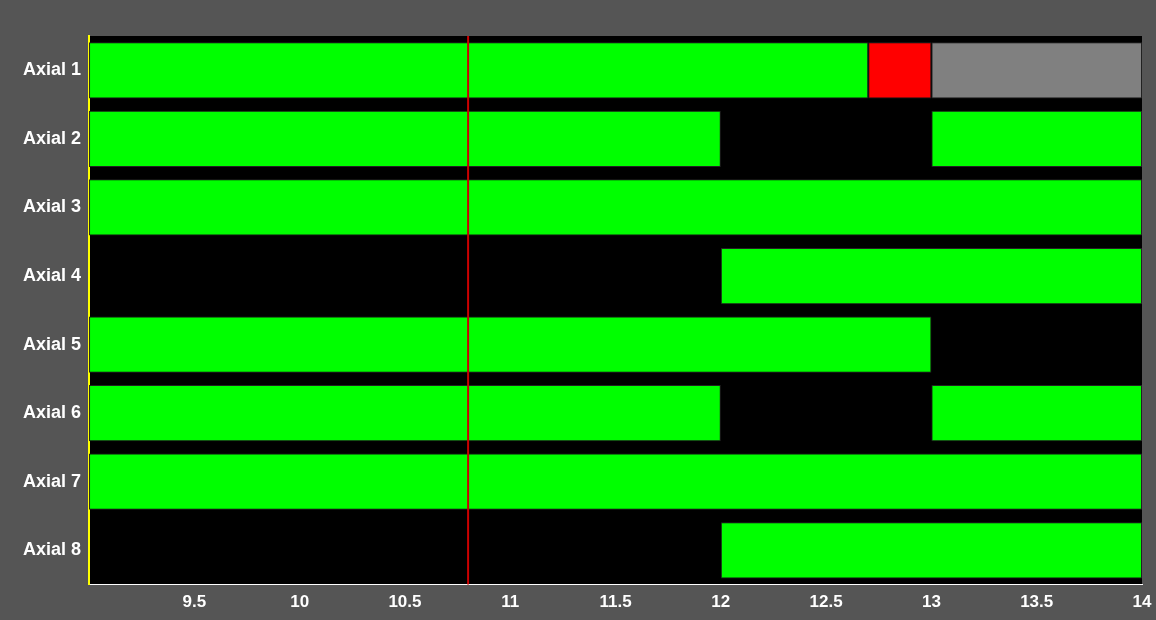  What do you see at coordinates (52, 137) in the screenshot?
I see `y-tick-label: Axial 2` at bounding box center [52, 137].